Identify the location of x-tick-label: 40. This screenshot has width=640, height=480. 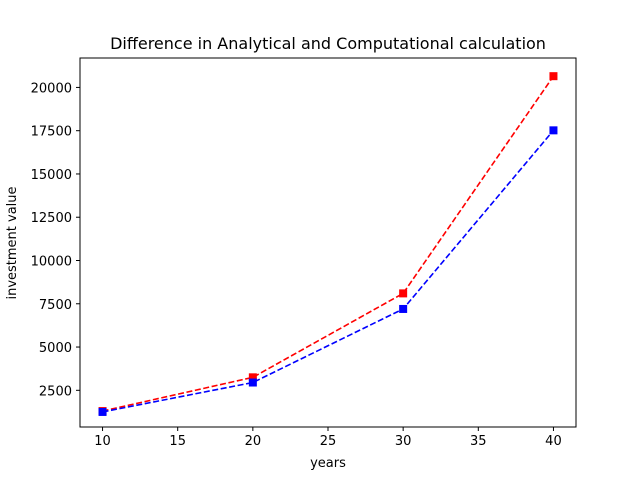
(553, 441).